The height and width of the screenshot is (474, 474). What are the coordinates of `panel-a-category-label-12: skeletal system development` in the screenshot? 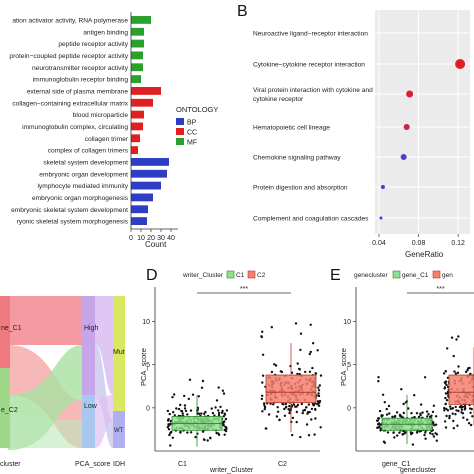 It's located at (85, 162).